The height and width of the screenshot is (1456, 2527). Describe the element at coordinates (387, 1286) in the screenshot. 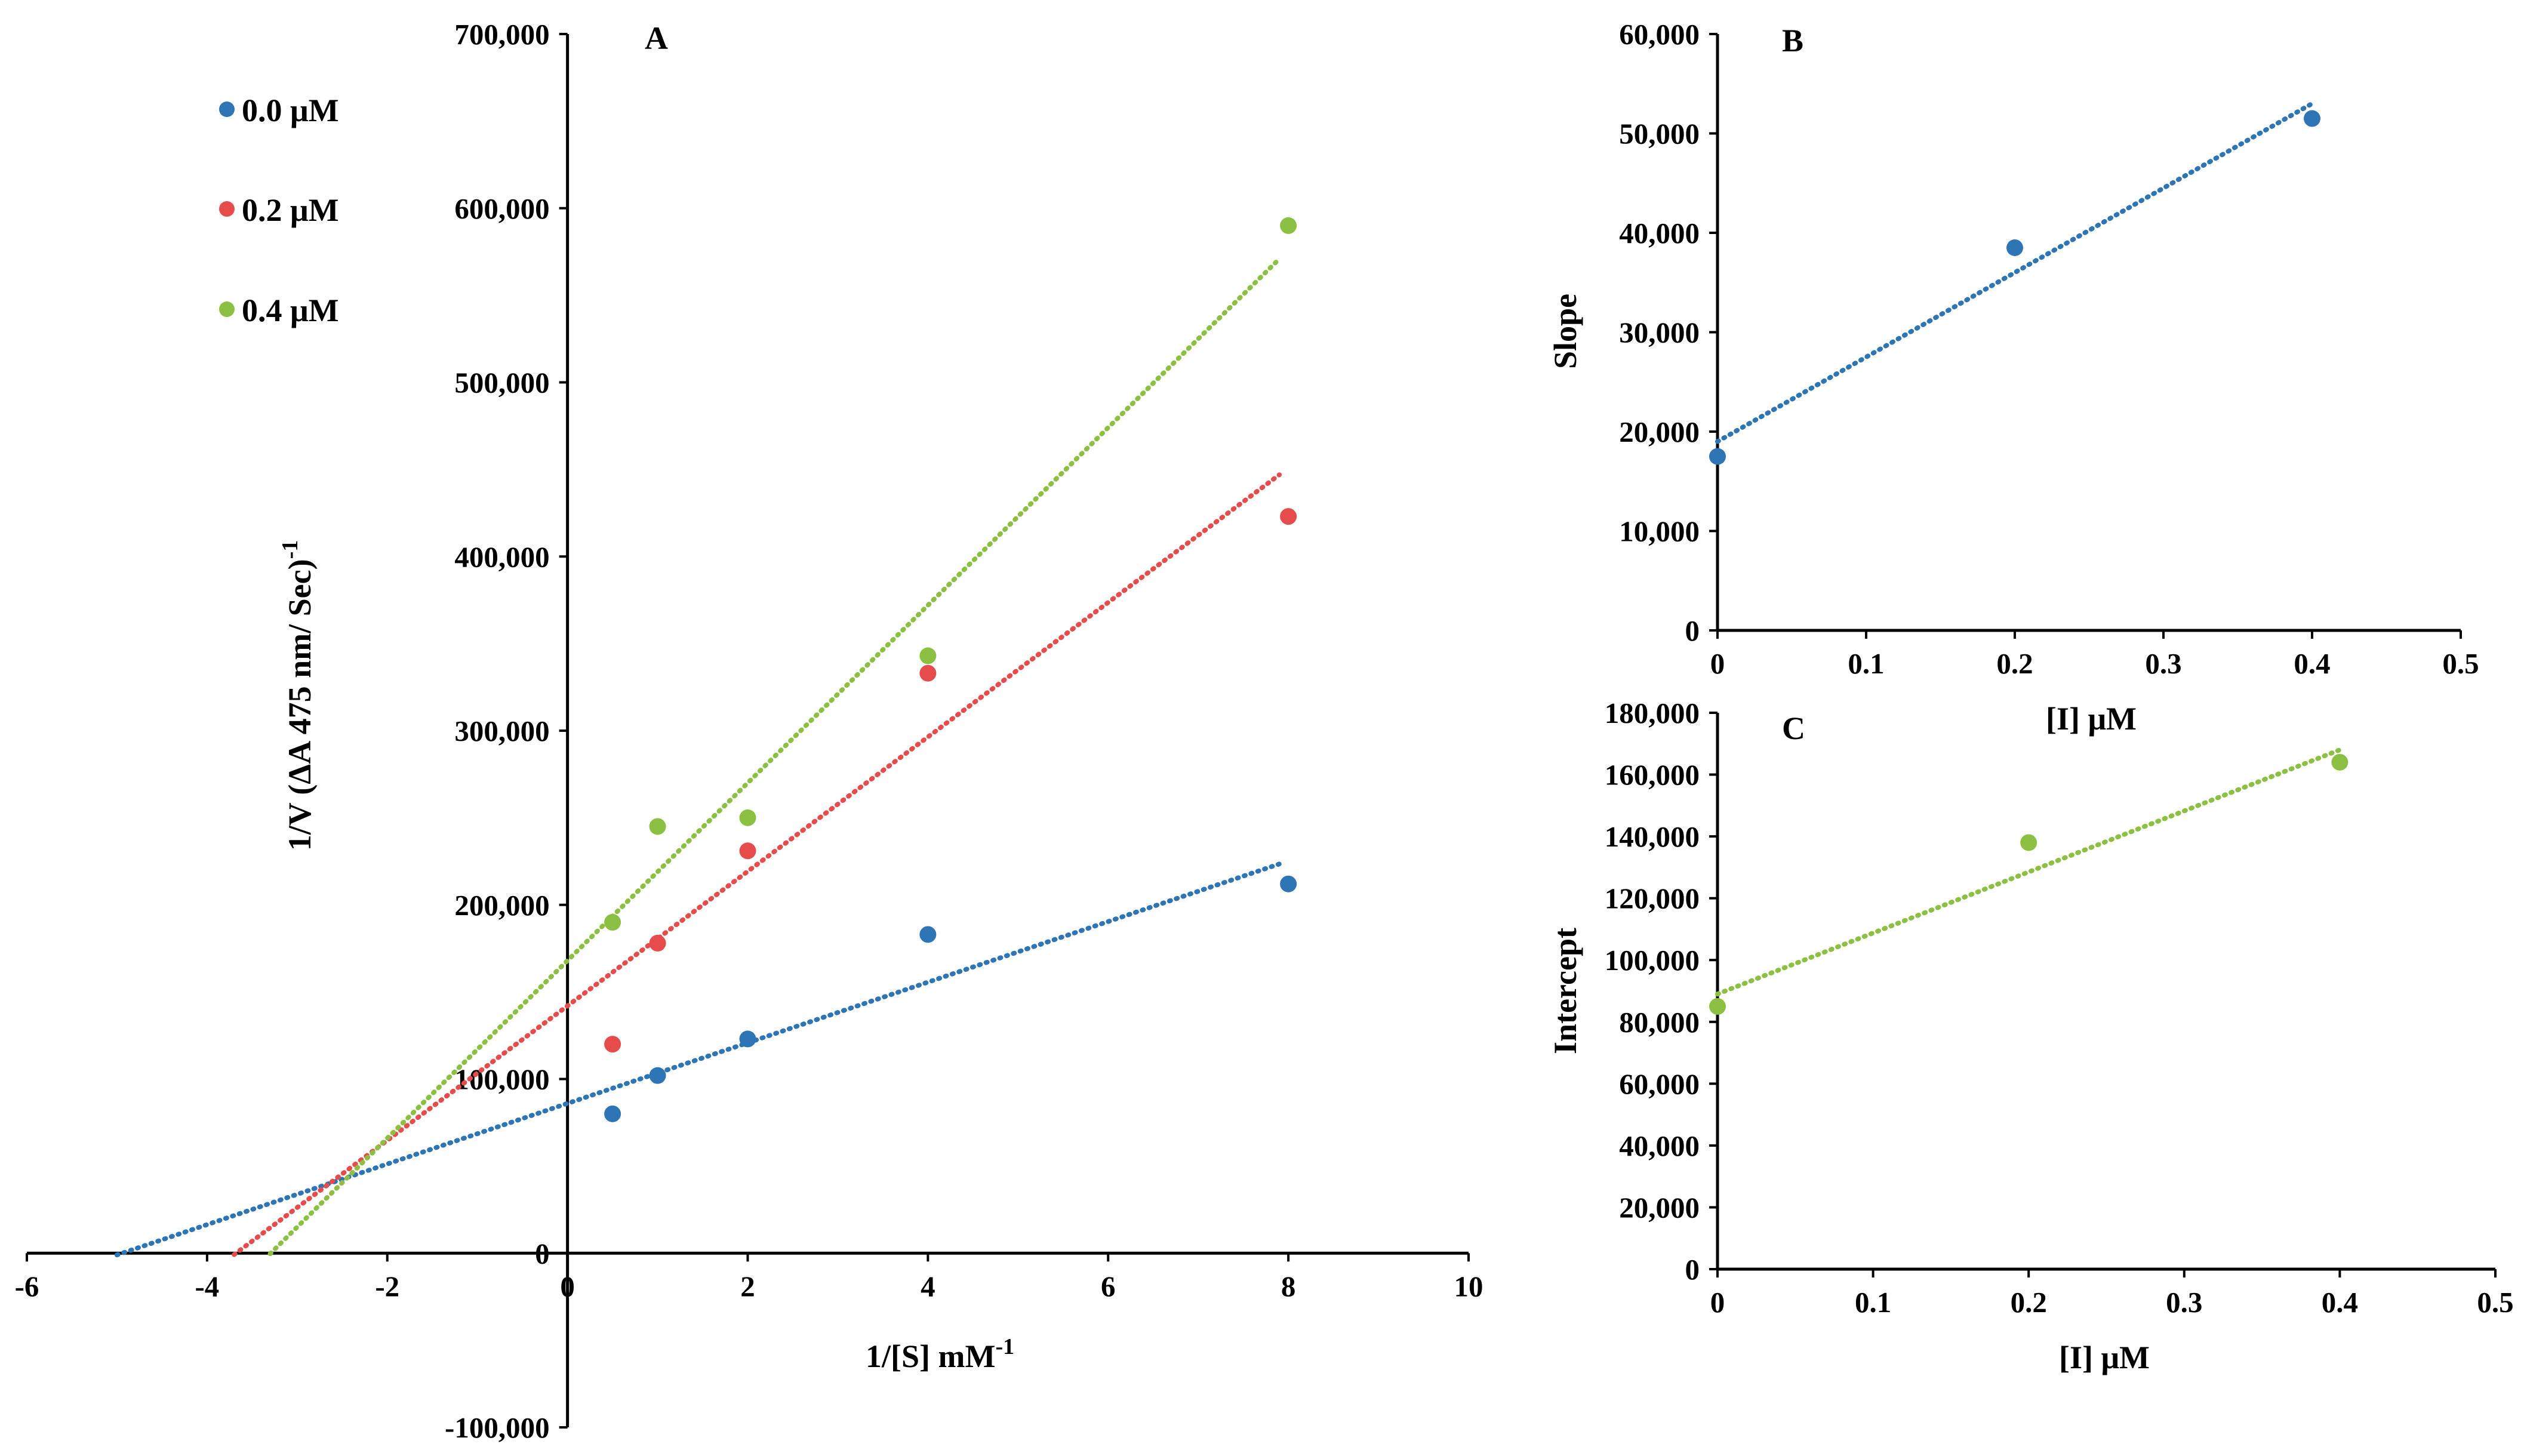

I see `panel-a-x-tick-label: -2` at that location.